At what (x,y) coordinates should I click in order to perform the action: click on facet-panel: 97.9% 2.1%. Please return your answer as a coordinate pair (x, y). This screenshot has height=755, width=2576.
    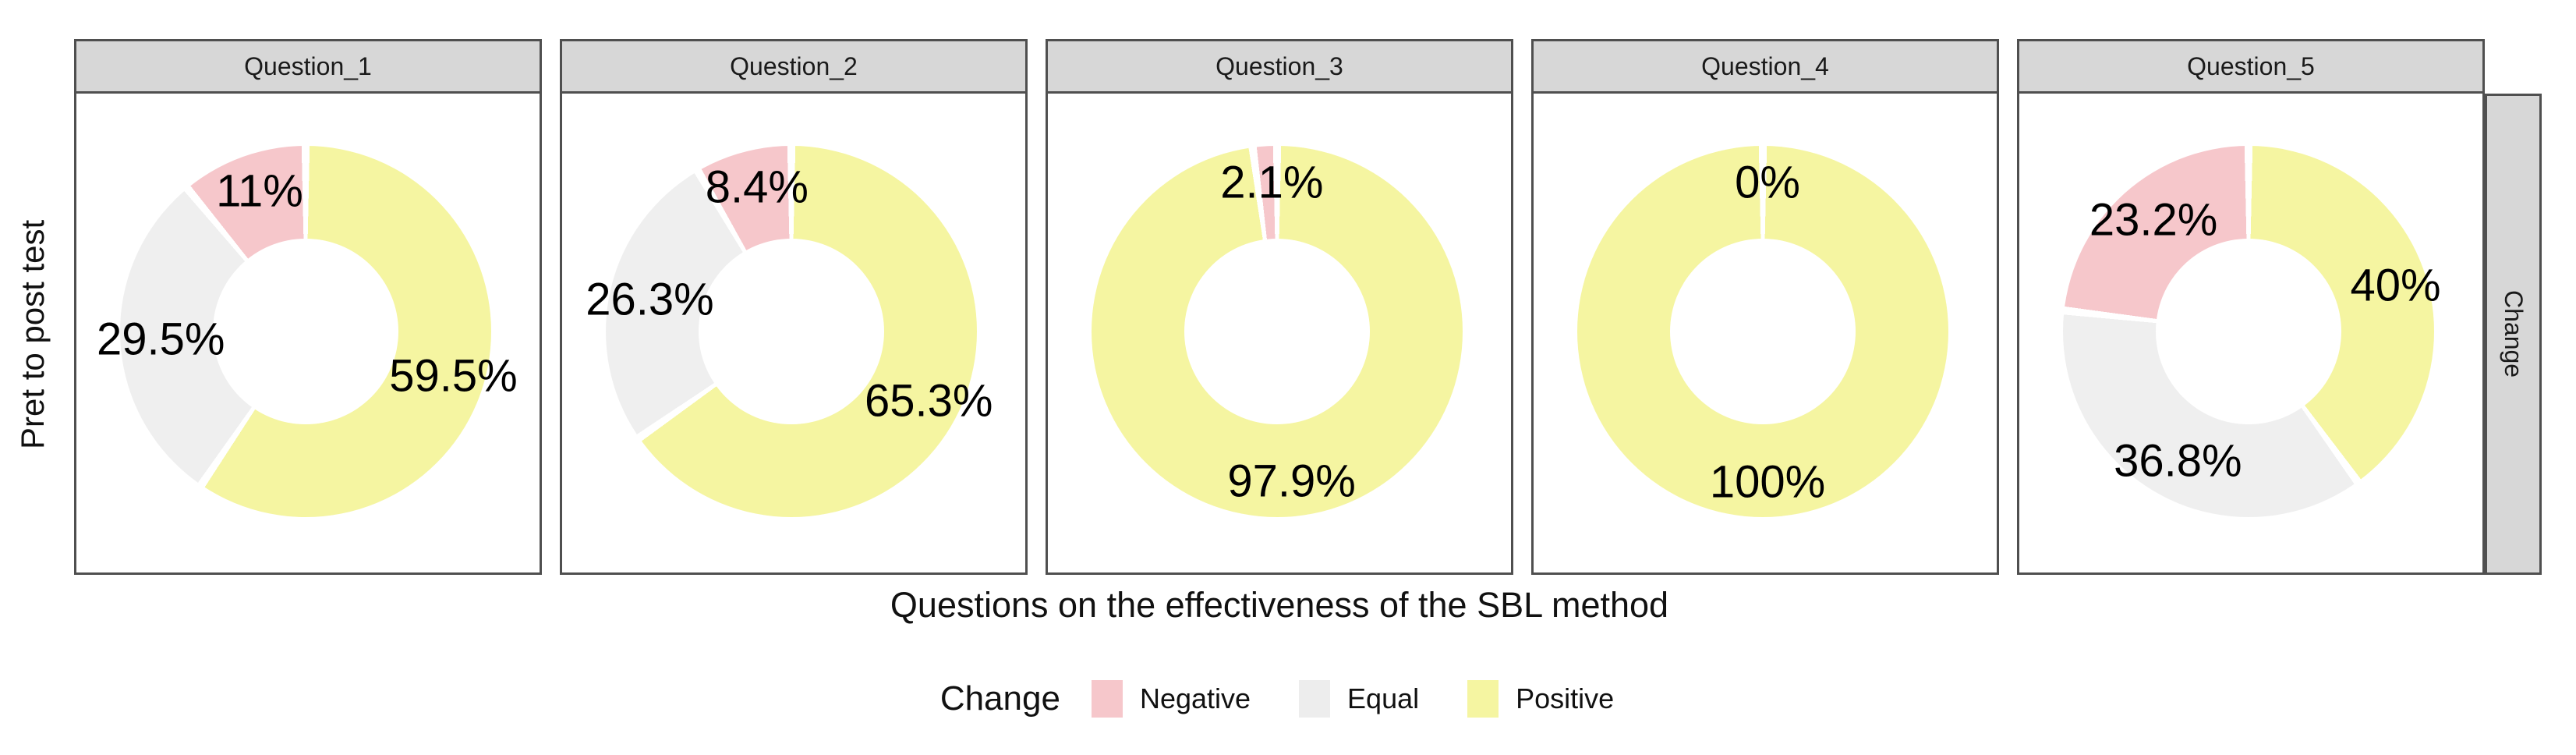
    Looking at the image, I should click on (1279, 334).